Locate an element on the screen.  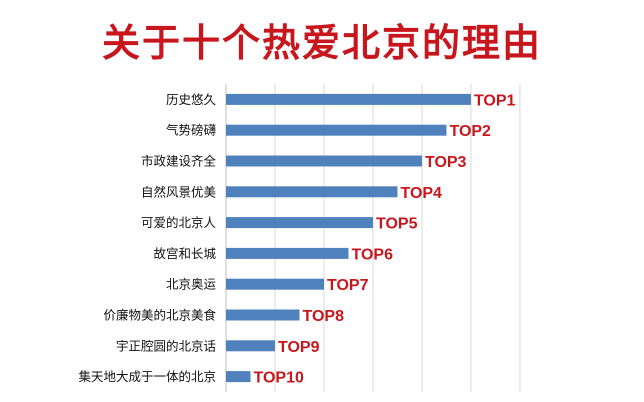
data-label: TOP2 is located at coordinates (470, 131).